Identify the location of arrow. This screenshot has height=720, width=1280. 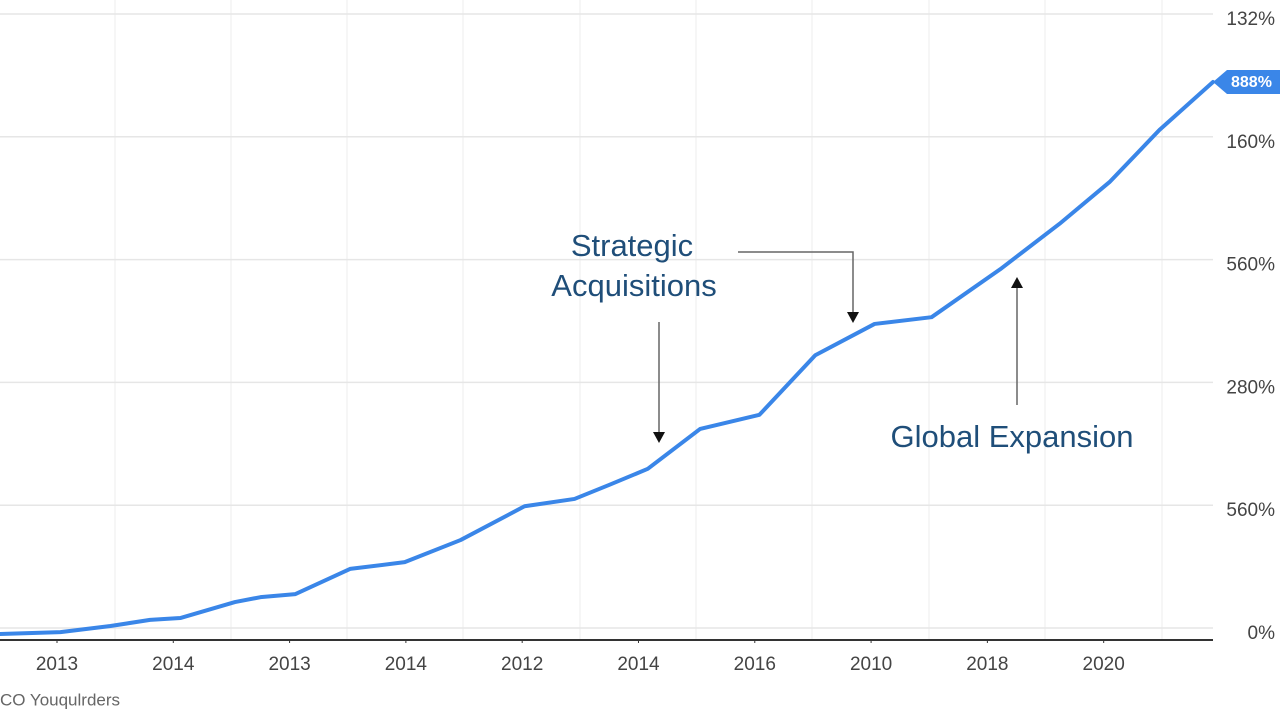
(796, 282).